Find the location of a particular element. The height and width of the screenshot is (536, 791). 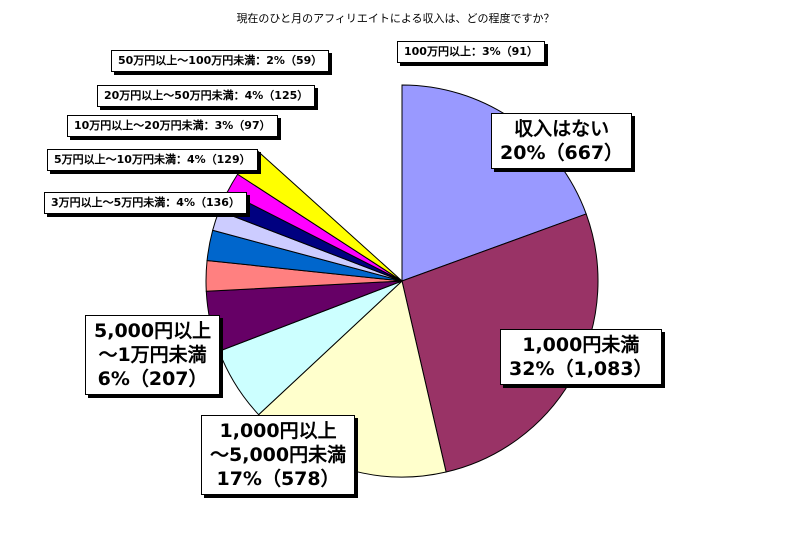

slice-label-line: 5万円以上～10万円未満：4%（129） is located at coordinates (152, 159).